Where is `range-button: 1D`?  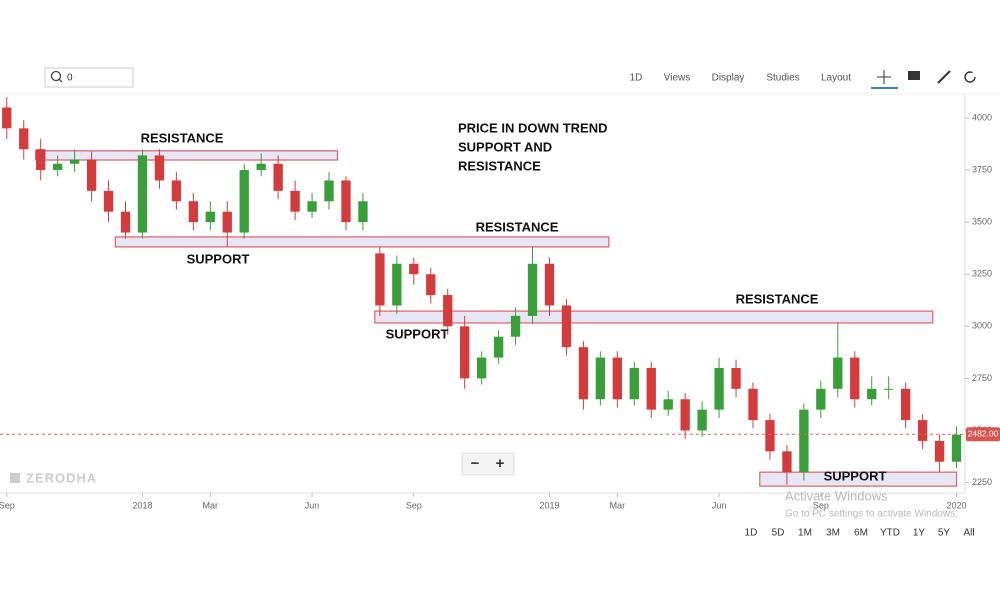
range-button: 1D is located at coordinates (751, 533).